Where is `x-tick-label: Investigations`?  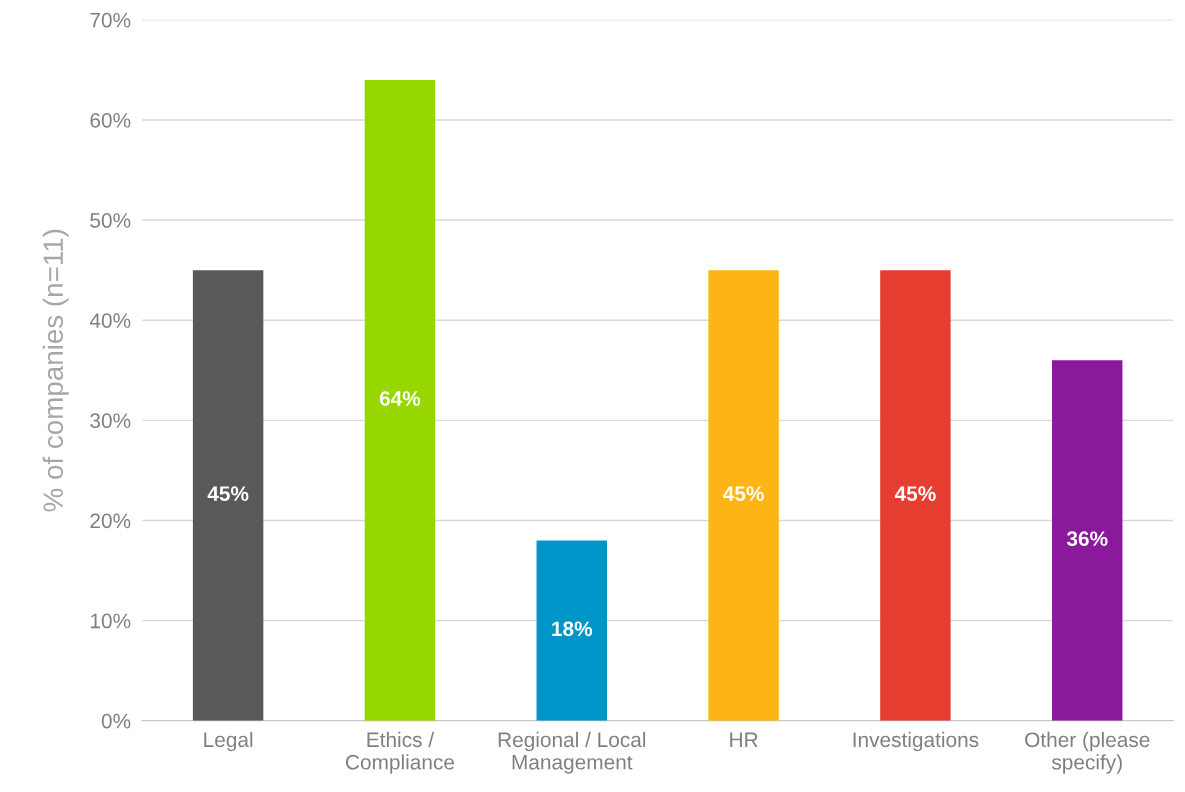 x-tick-label: Investigations is located at coordinates (916, 741).